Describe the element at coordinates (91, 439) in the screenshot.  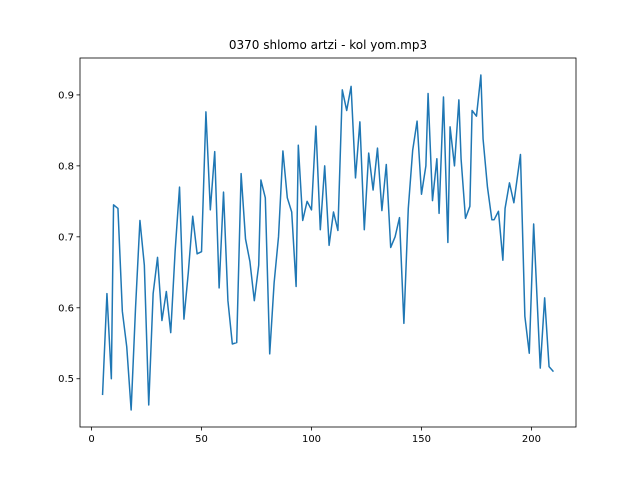
I see `x-tick-label: 0` at that location.